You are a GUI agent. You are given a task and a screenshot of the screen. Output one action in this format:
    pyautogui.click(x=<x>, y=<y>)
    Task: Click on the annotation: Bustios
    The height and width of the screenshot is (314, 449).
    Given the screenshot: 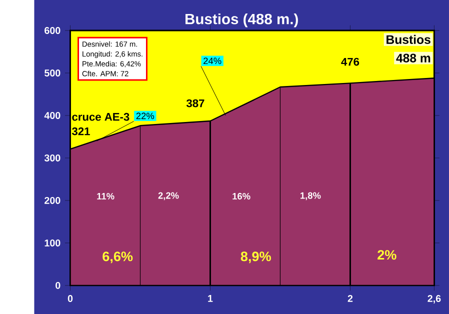 What is the action you would take?
    pyautogui.click(x=408, y=39)
    